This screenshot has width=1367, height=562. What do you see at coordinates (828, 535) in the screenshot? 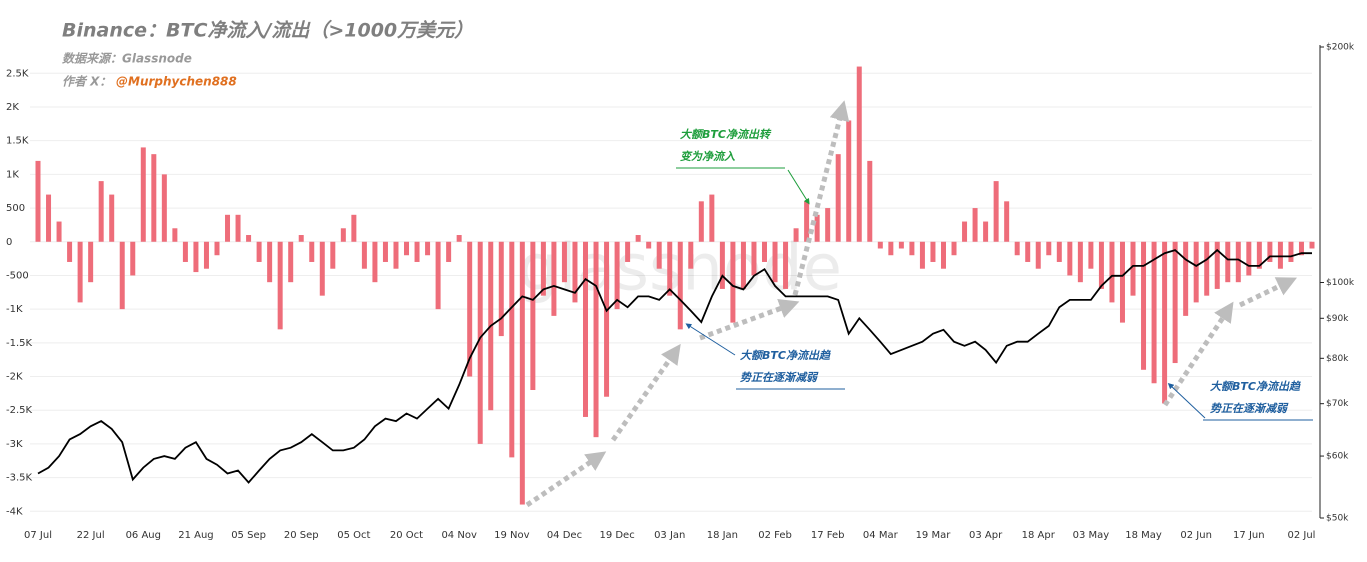
I see `x-tick-label: 17 Feb` at bounding box center [828, 535].